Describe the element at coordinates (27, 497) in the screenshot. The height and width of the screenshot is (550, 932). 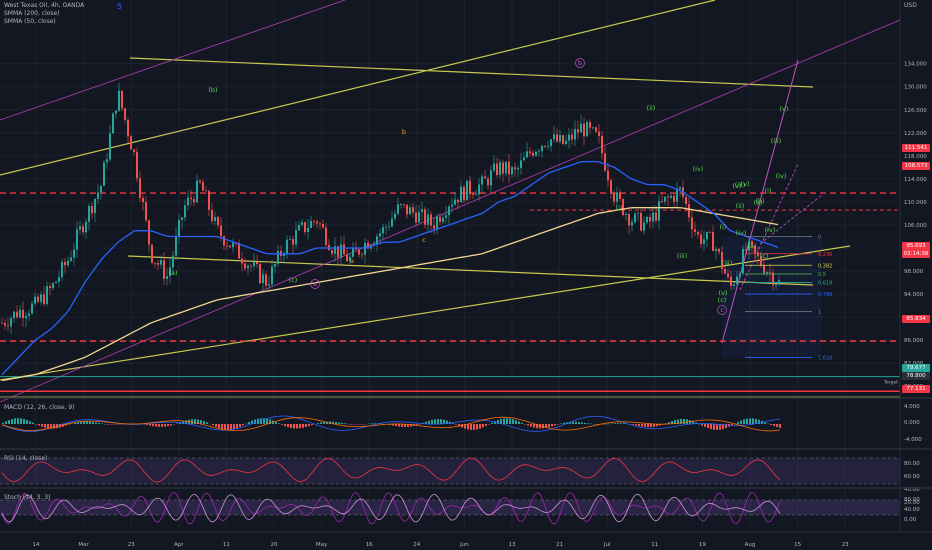
I see `stoch-title: Stoch (14, 3, 3)` at that location.